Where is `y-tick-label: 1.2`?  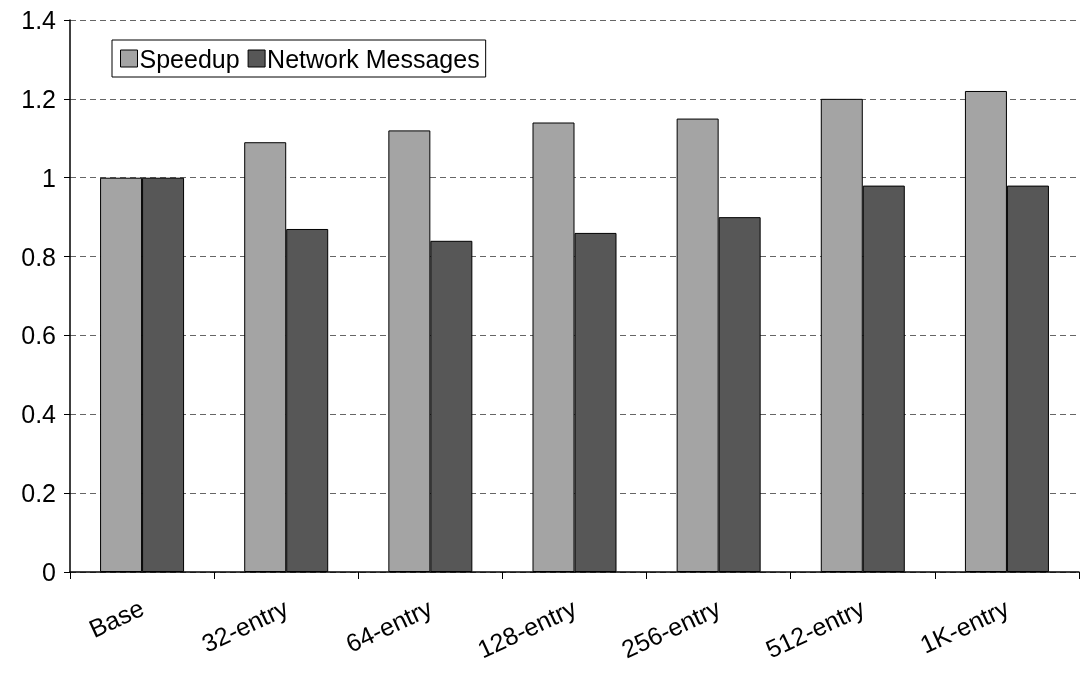
y-tick-label: 1.2 is located at coordinates (38, 98).